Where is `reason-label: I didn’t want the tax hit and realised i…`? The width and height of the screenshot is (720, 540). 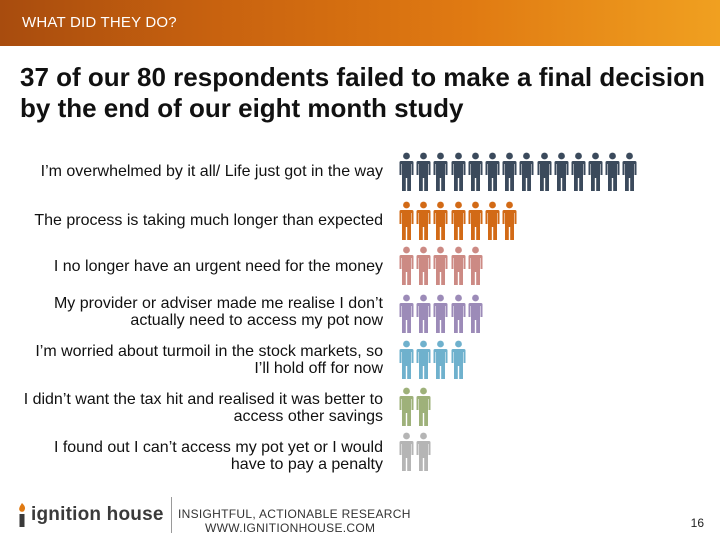 reason-label: I didn’t want the tax hit and realised i… is located at coordinates (203, 408).